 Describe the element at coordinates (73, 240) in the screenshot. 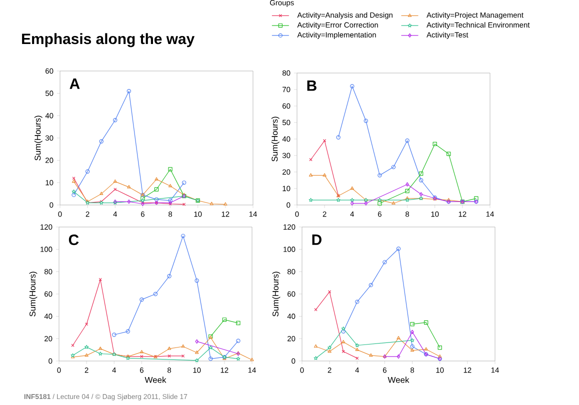

I see `annotation: C` at that location.